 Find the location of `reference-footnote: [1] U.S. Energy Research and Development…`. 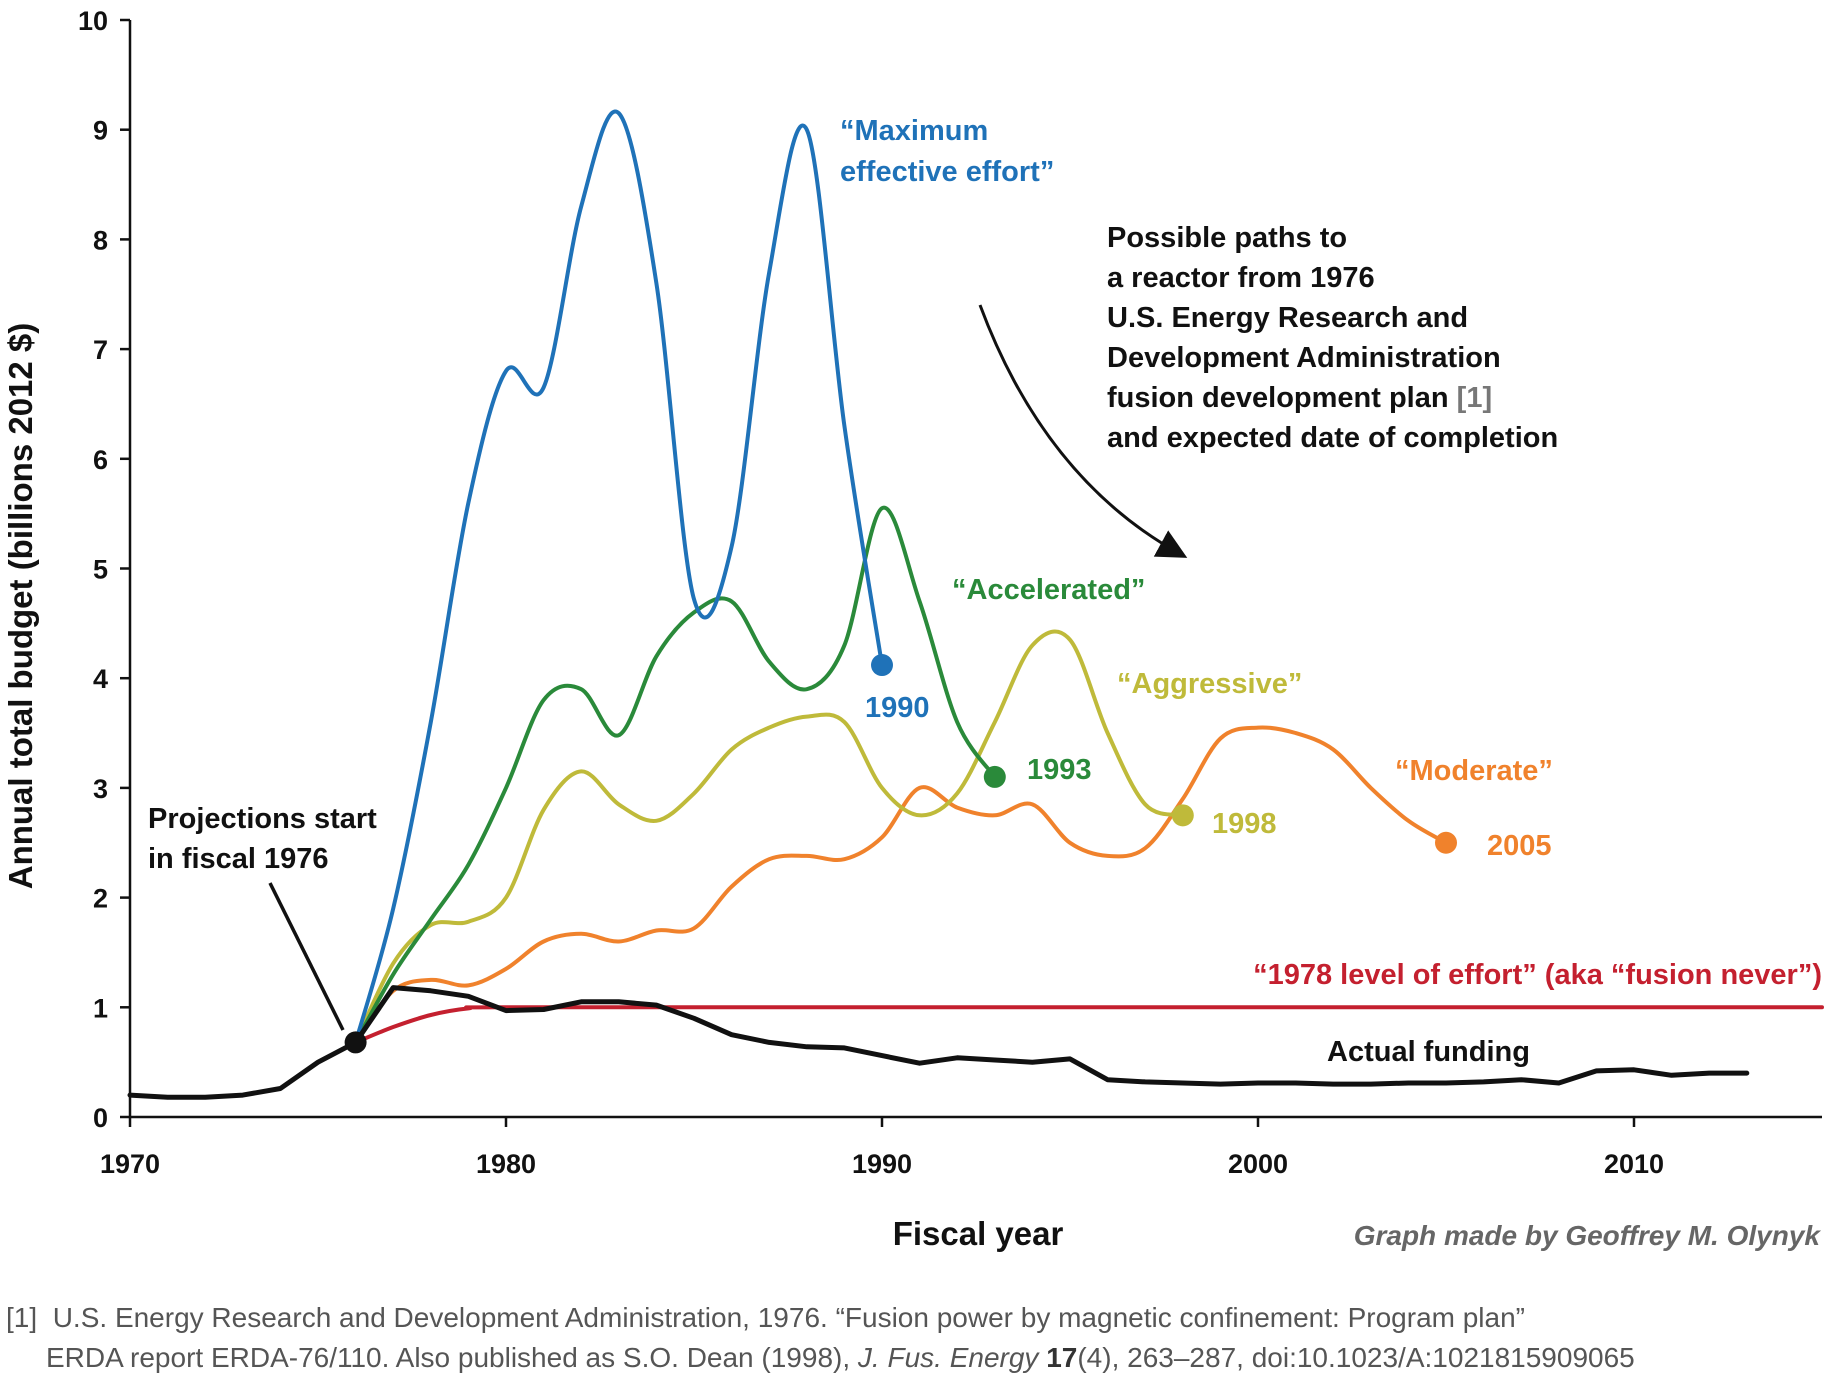

reference-footnote: [1] U.S. Energy Research and Development… is located at coordinates (916, 1338).